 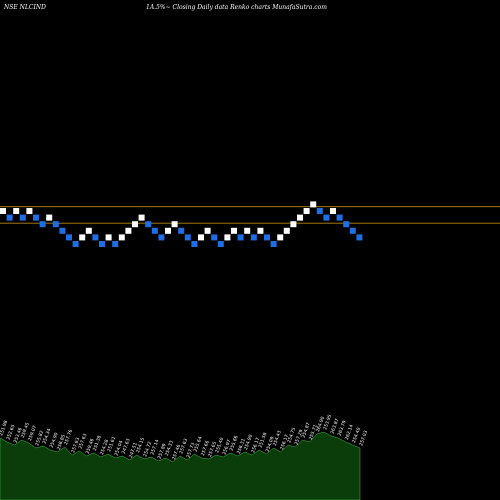 What do you see at coordinates (320, 424) in the screenshot?
I see `volume-label: 264.90` at bounding box center [320, 424].